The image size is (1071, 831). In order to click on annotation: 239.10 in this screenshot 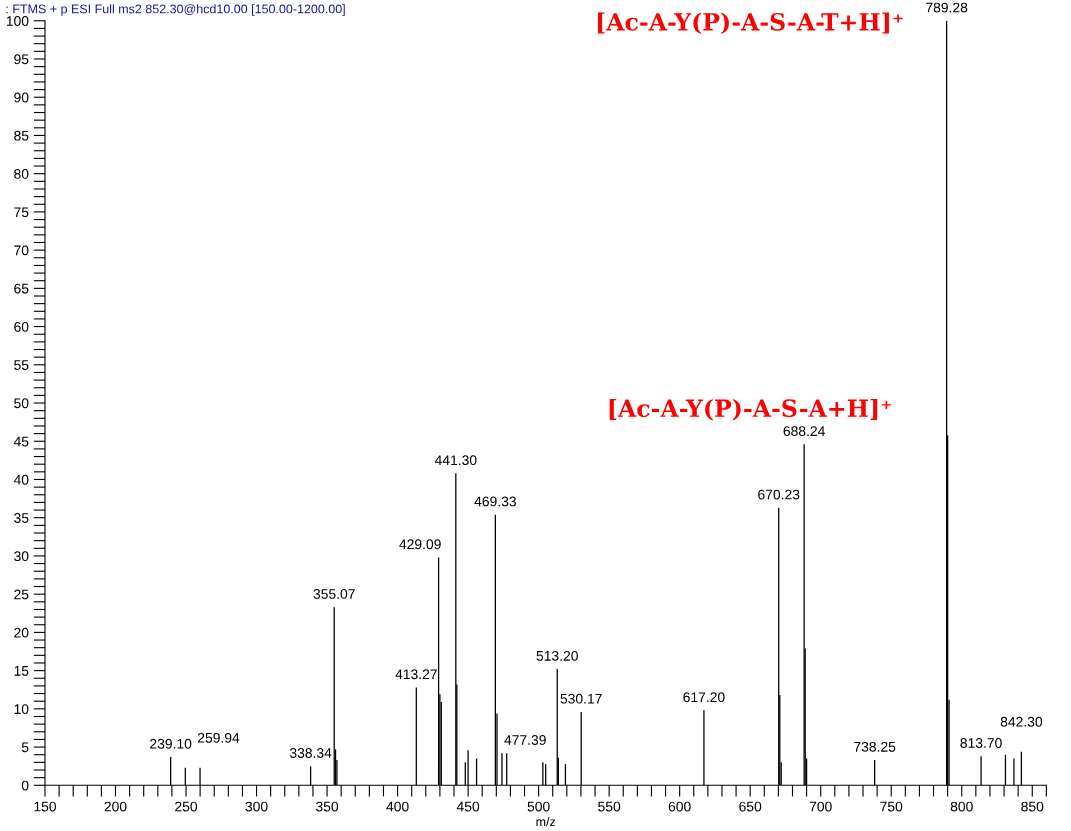, I will do `click(171, 743)`.